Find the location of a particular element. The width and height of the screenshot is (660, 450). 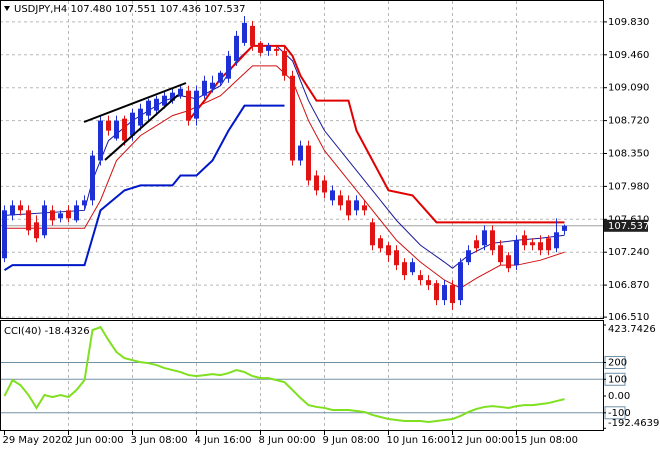

x-tick-label: 3 Jun 08:00 is located at coordinates (159, 440).